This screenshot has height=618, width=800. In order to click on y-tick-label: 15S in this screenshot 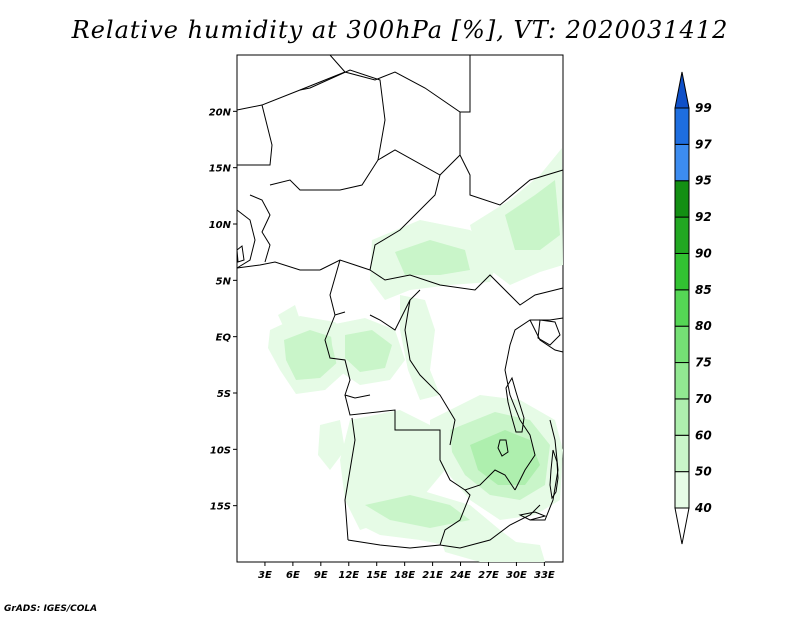, I will do `click(220, 507)`.